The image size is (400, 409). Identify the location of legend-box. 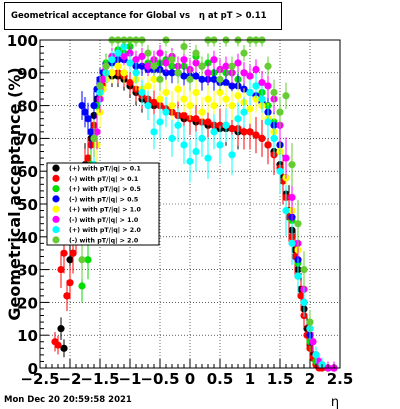
(103, 204).